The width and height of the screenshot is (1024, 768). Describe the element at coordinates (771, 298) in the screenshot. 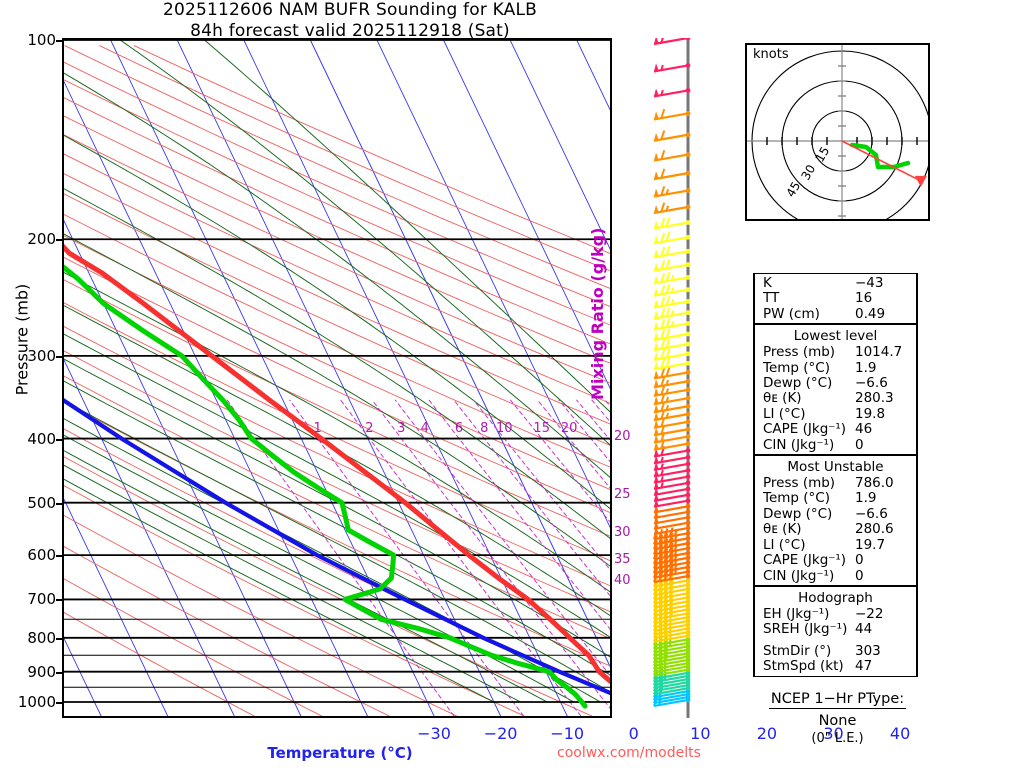

I see `stability-index-label: TT` at that location.